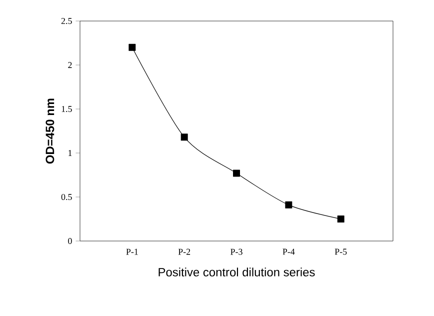  I want to click on x-tick-label: P-2, so click(184, 251).